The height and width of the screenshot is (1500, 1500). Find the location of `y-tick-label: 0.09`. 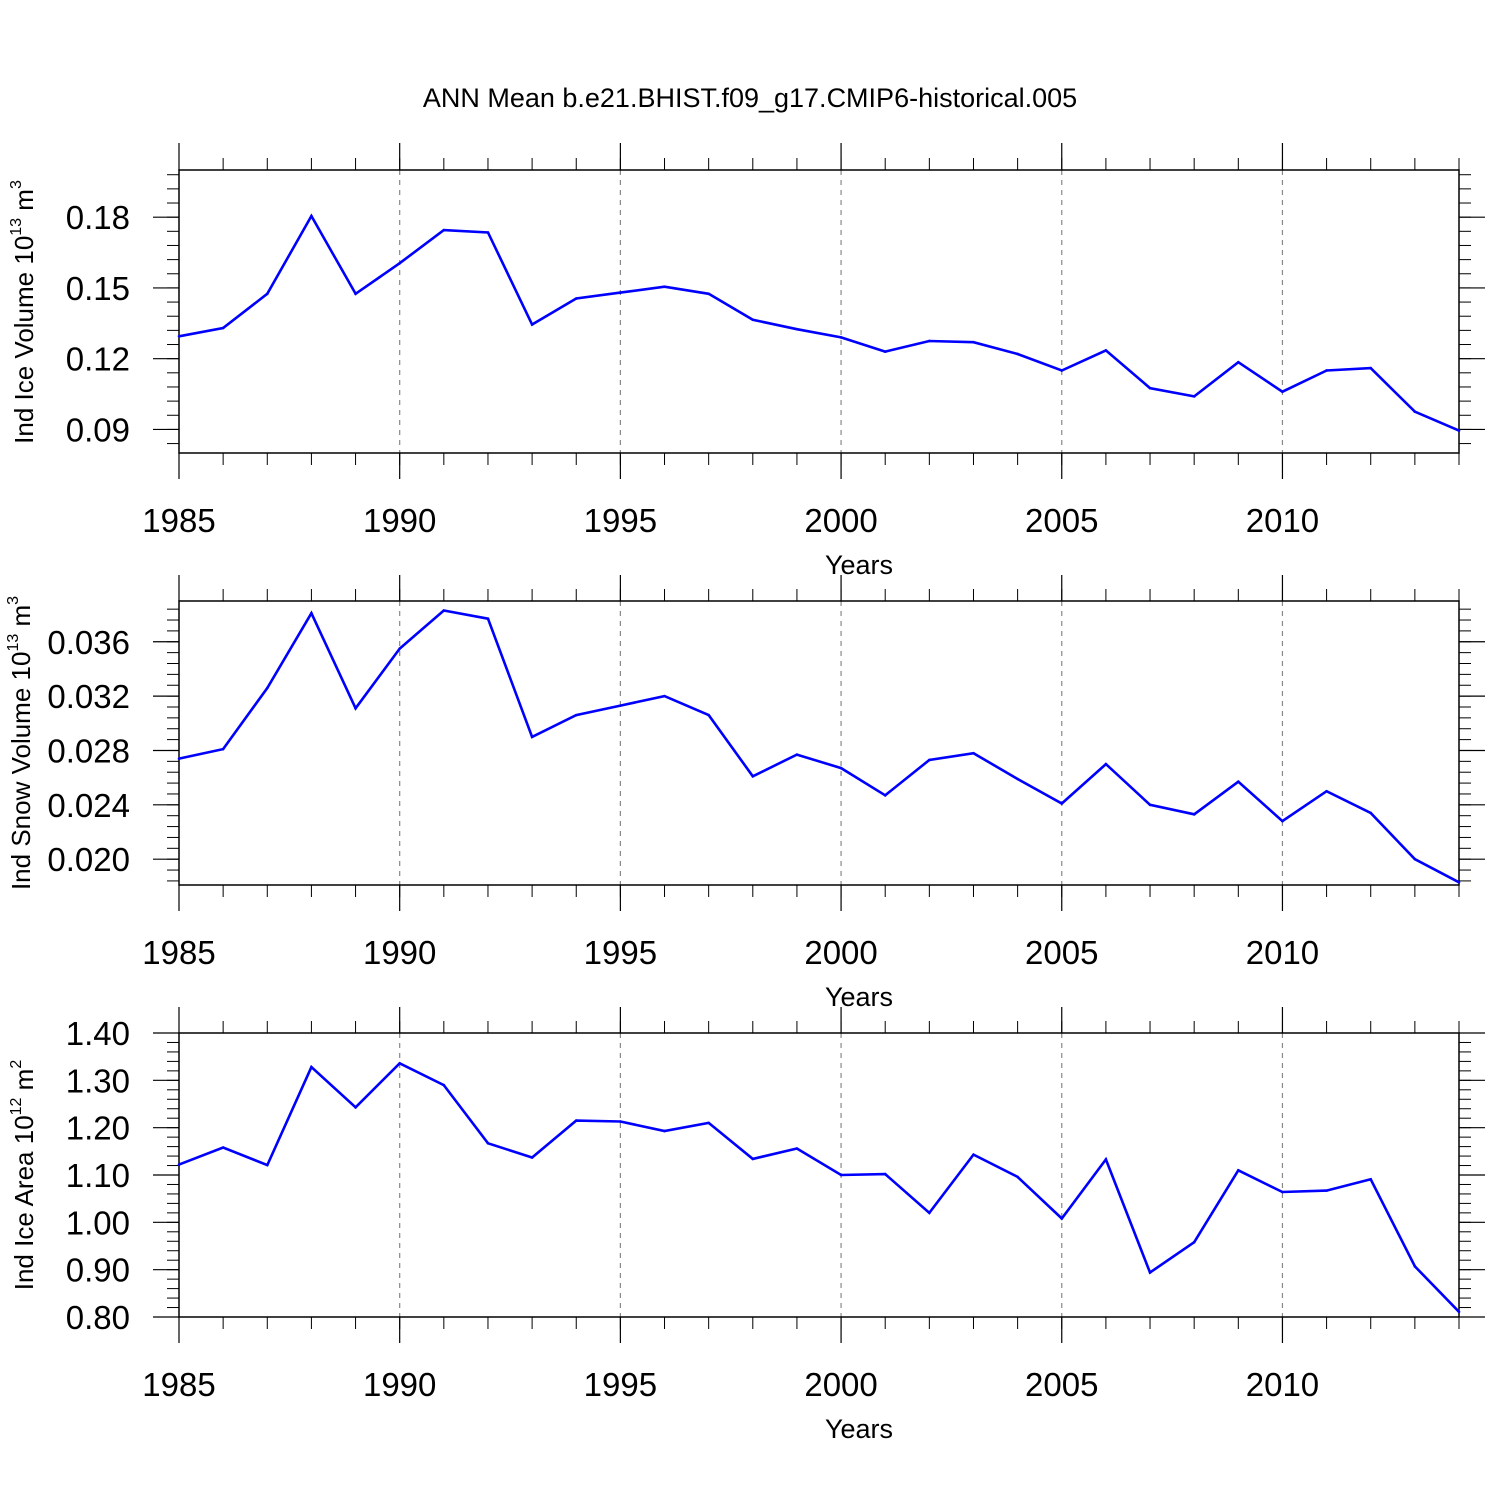

y-tick-label: 0.09 is located at coordinates (98, 429).